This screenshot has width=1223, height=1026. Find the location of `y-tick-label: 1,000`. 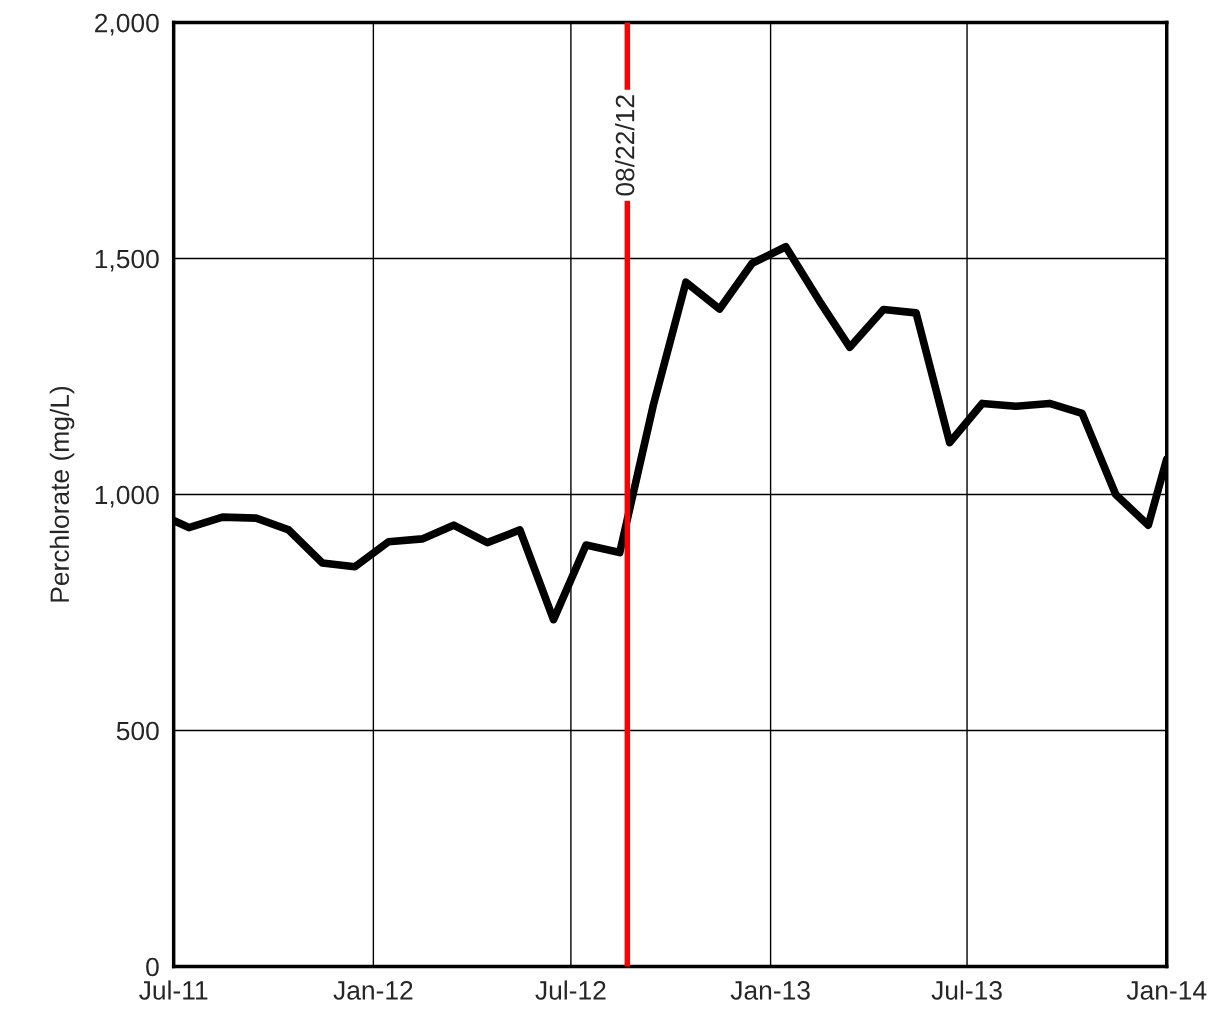

y-tick-label: 1,000 is located at coordinates (127, 496).